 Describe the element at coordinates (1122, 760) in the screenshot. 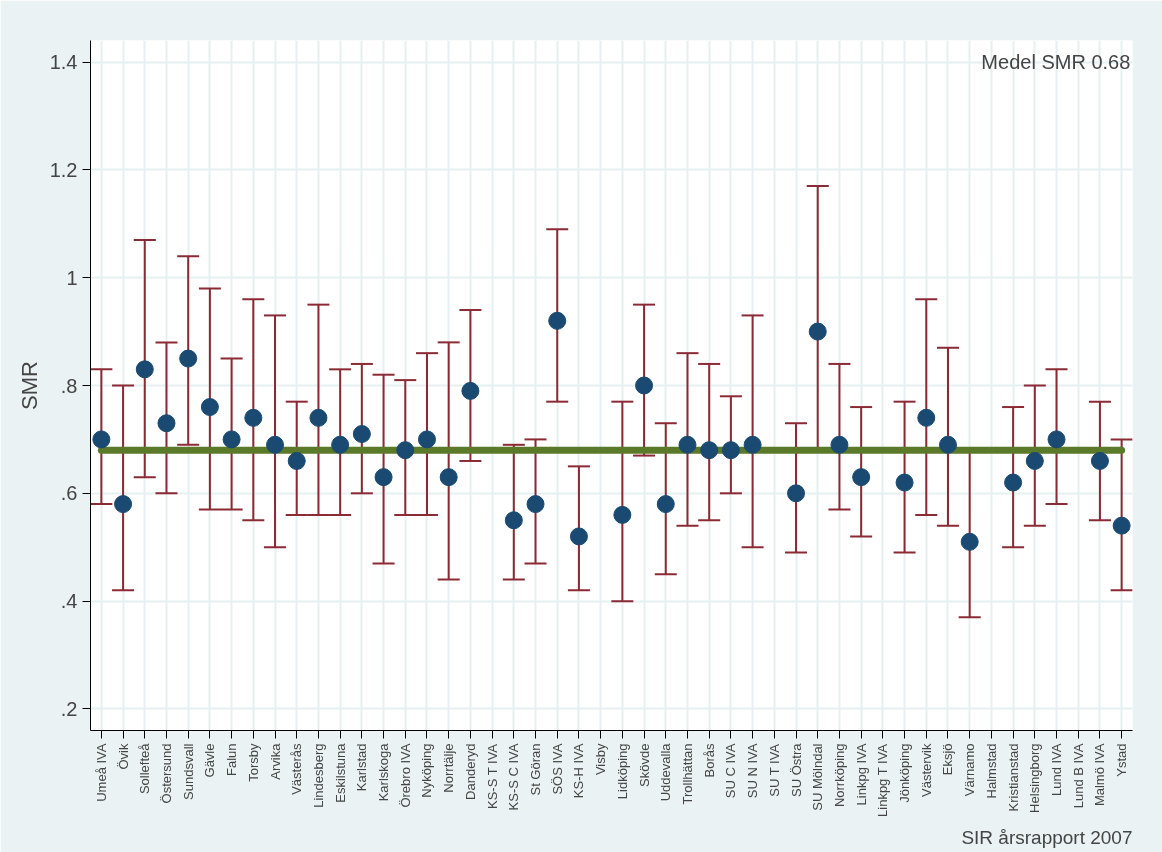

I see `x-tick-label: Ystad` at that location.